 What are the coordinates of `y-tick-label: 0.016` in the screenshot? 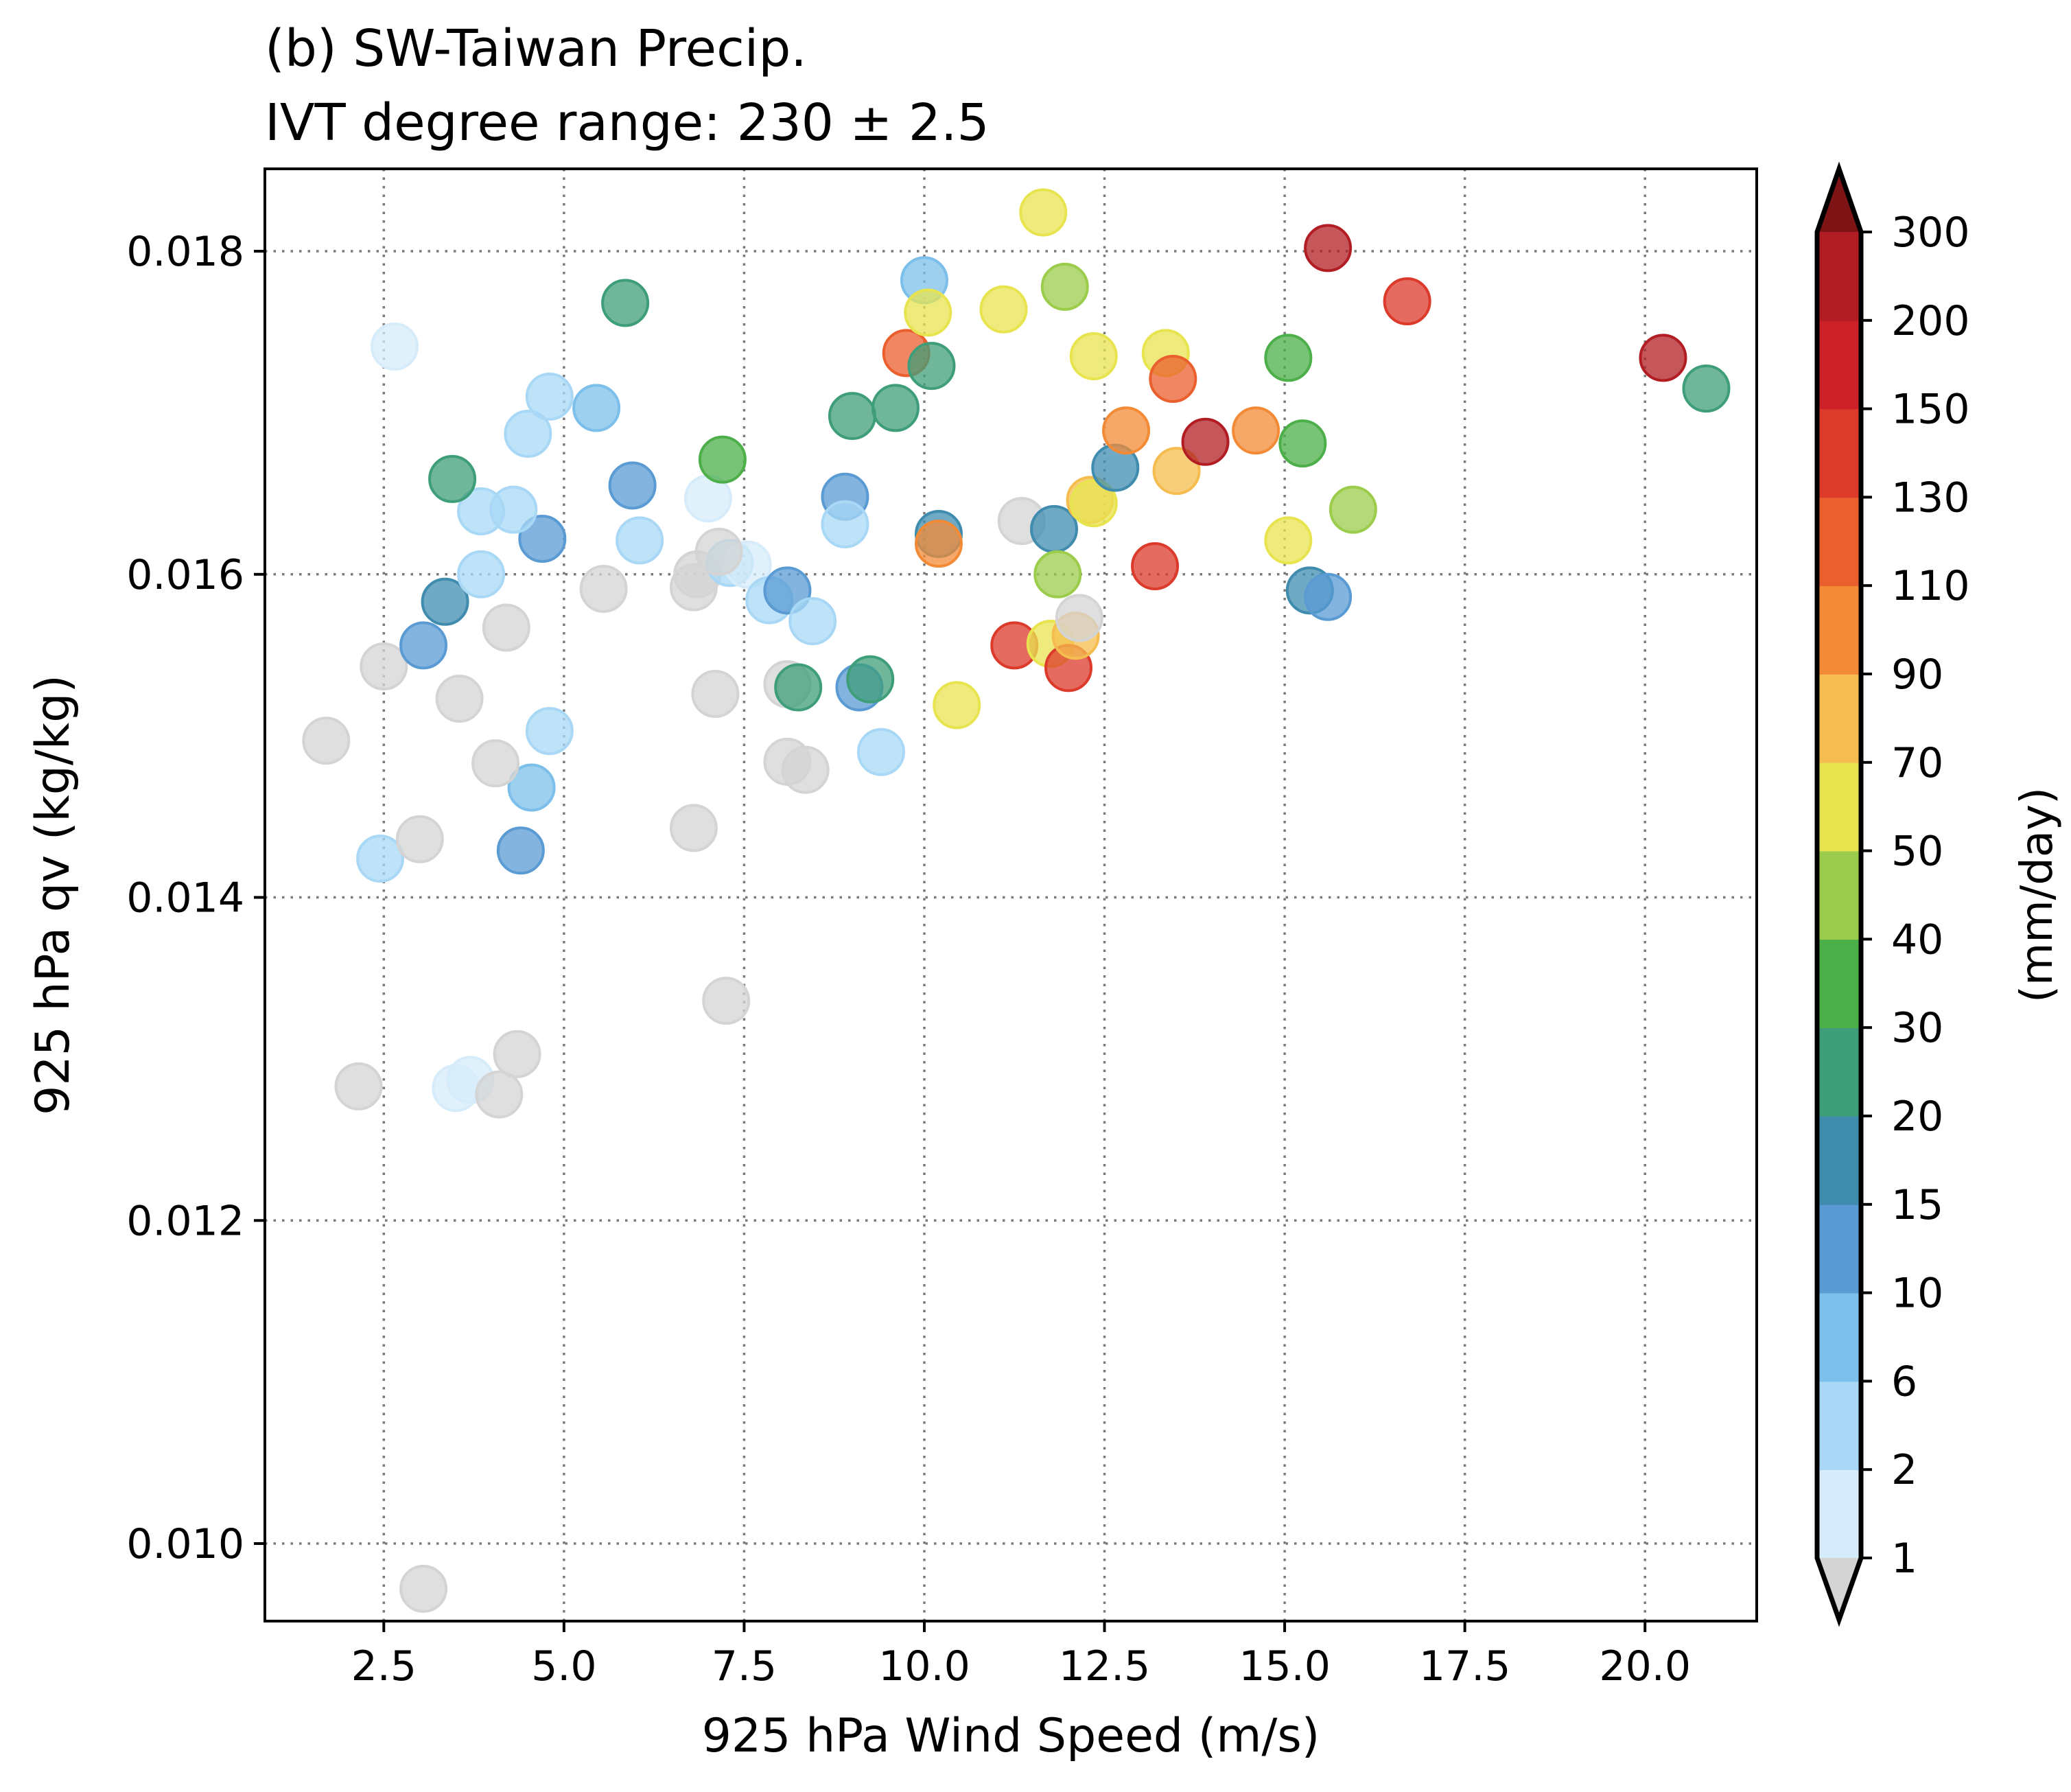 It's located at (185, 575).